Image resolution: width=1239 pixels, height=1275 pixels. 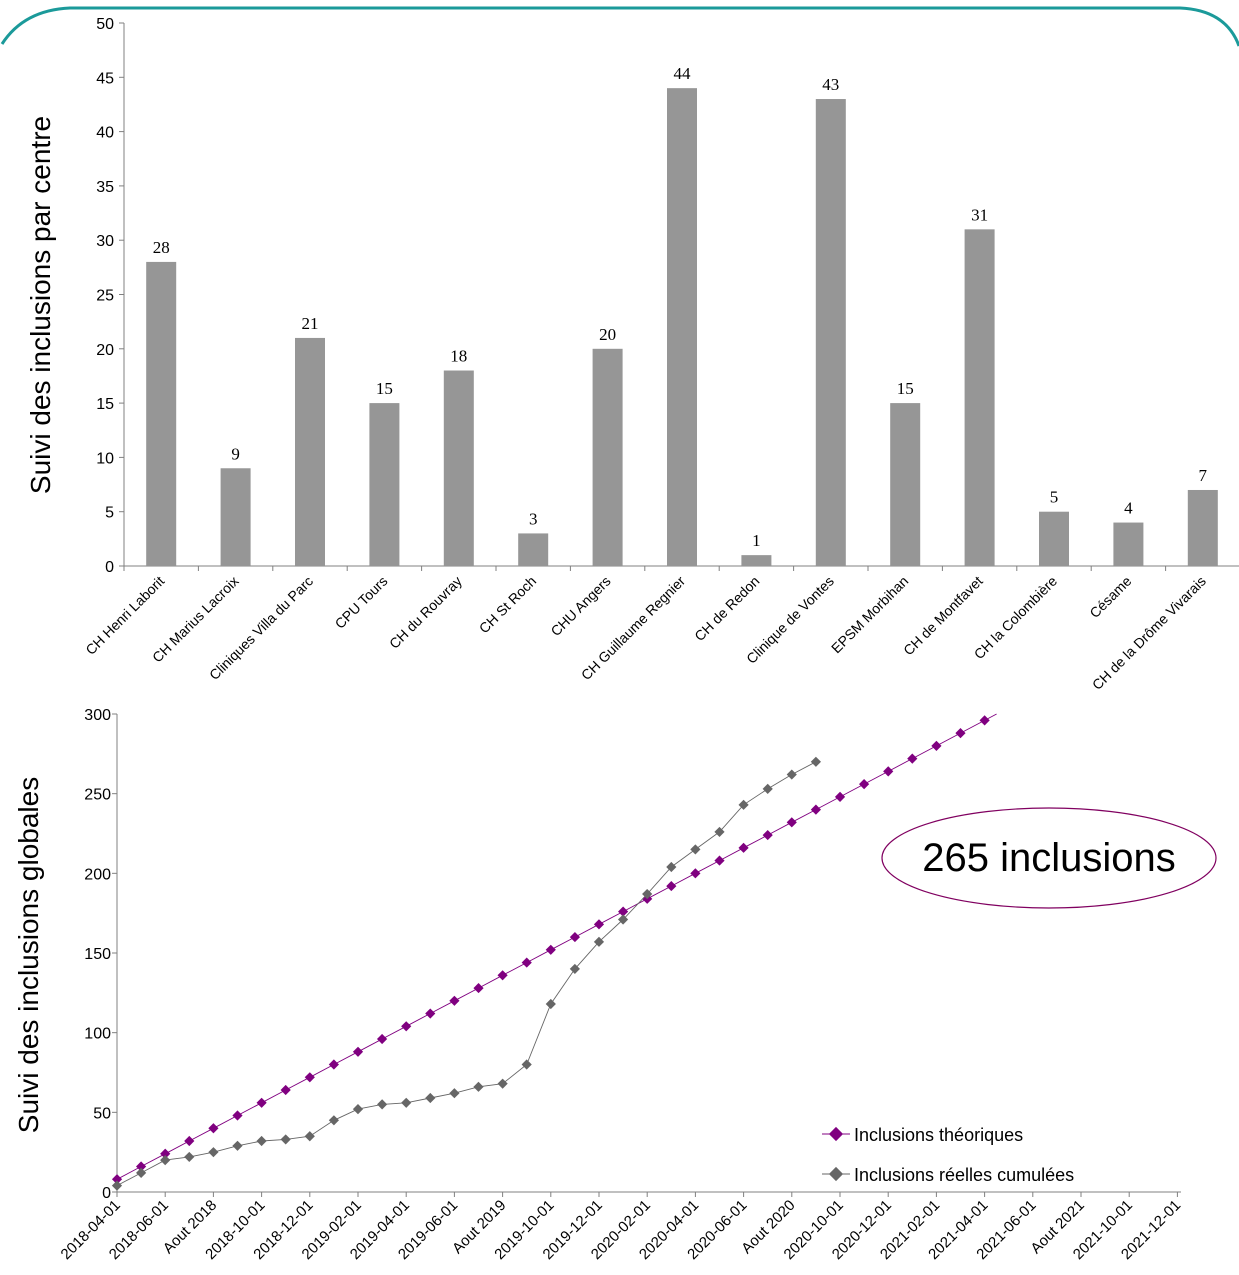 I want to click on line-chart-y-tick-label: 250, so click(x=97, y=795).